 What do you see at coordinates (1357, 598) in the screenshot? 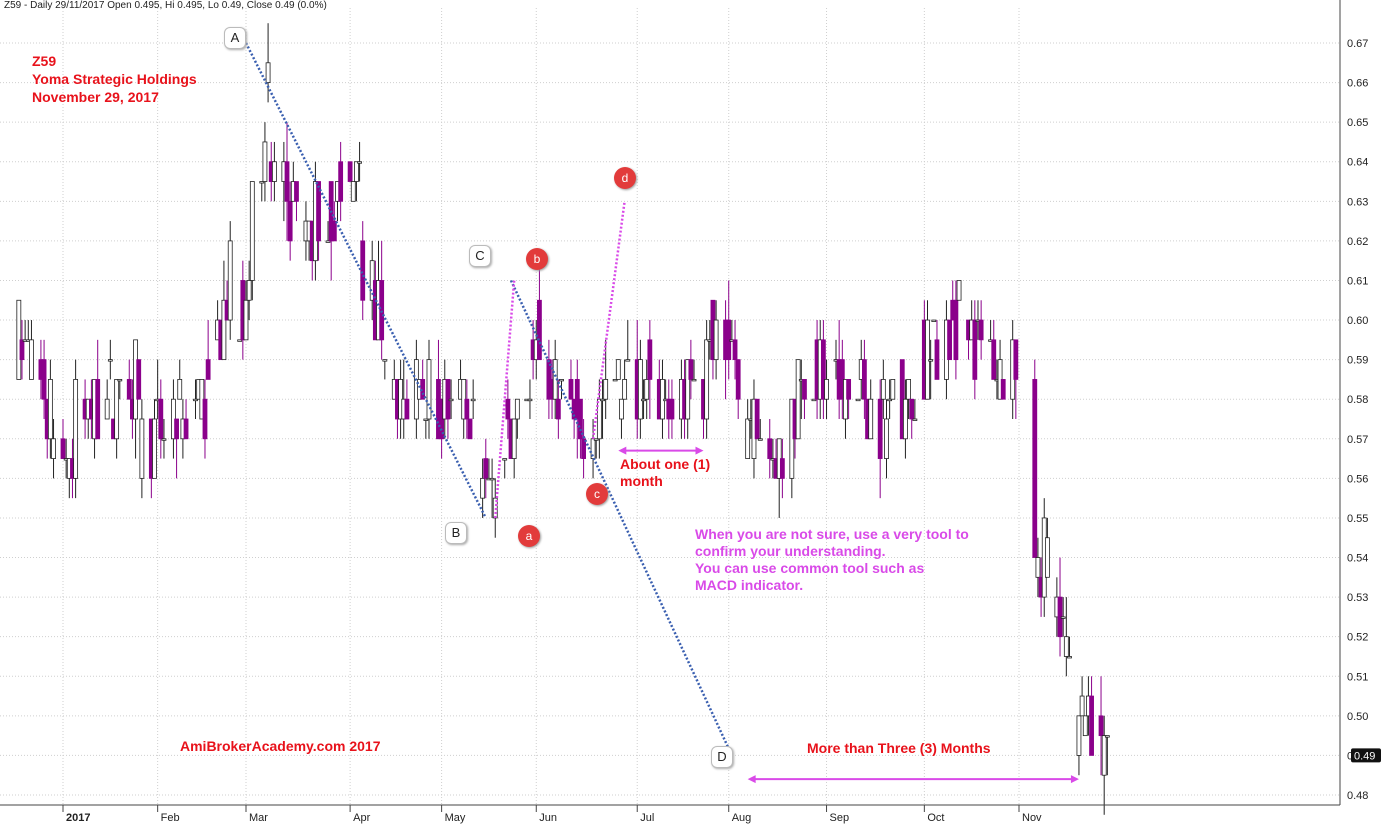
I see `y-tick-label: 0.53` at bounding box center [1357, 598].